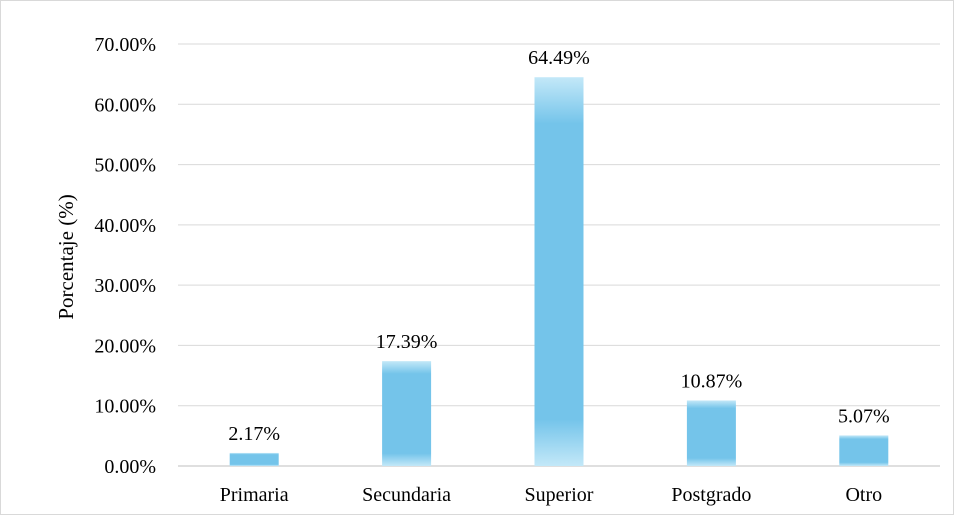  Describe the element at coordinates (125, 105) in the screenshot. I see `y-tick-label: 60.00%` at that location.